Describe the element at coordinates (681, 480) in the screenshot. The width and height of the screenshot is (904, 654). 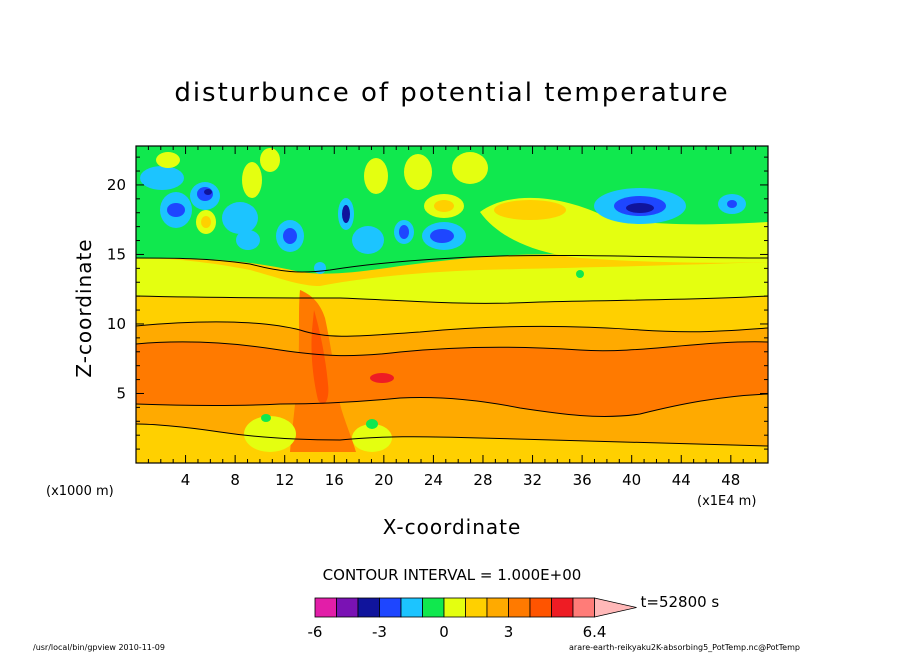
I see `x-tick-label: 44` at that location.